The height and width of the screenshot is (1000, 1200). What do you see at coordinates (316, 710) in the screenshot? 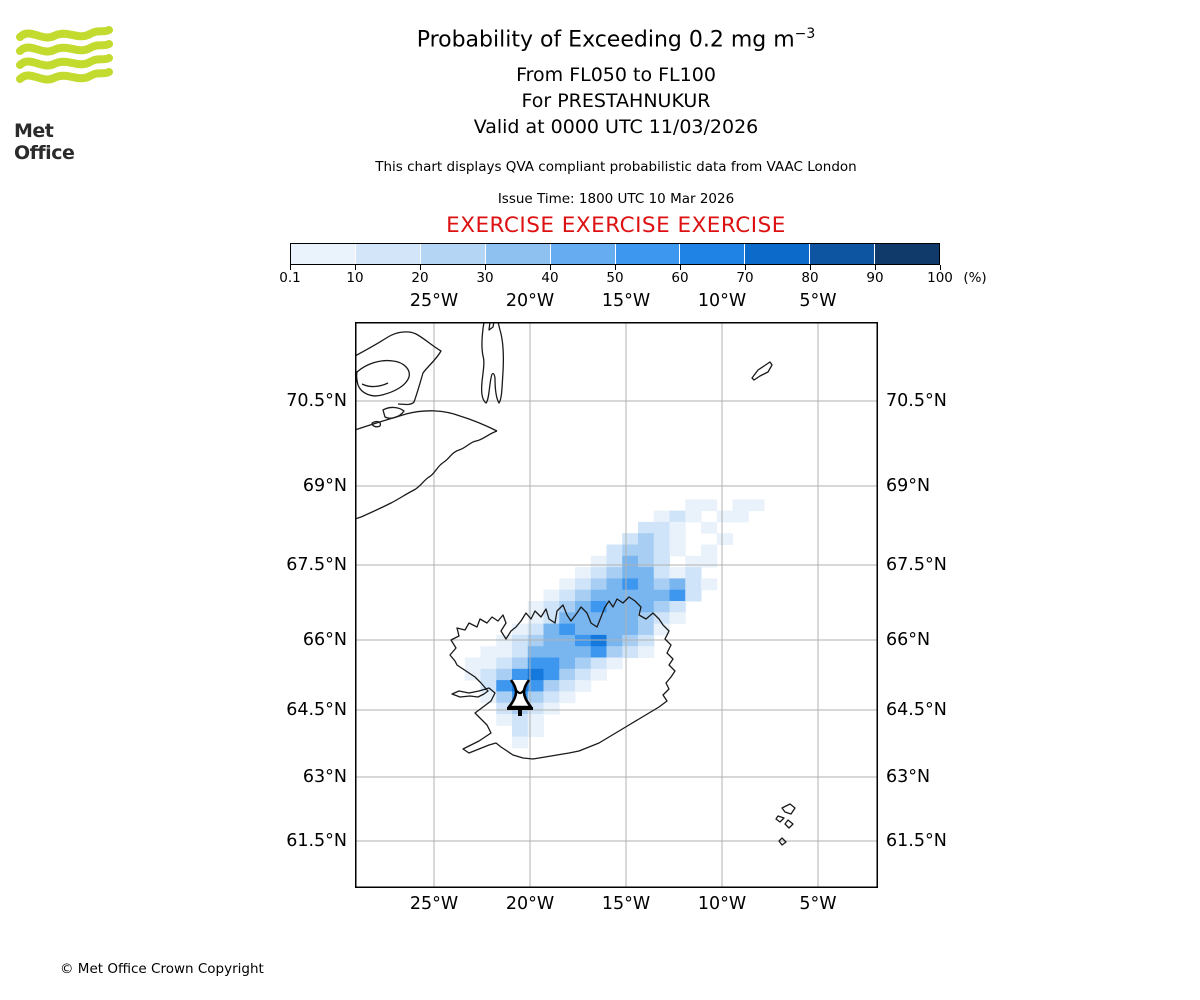
I see `lat-label-left: 64.5°N` at bounding box center [316, 710].